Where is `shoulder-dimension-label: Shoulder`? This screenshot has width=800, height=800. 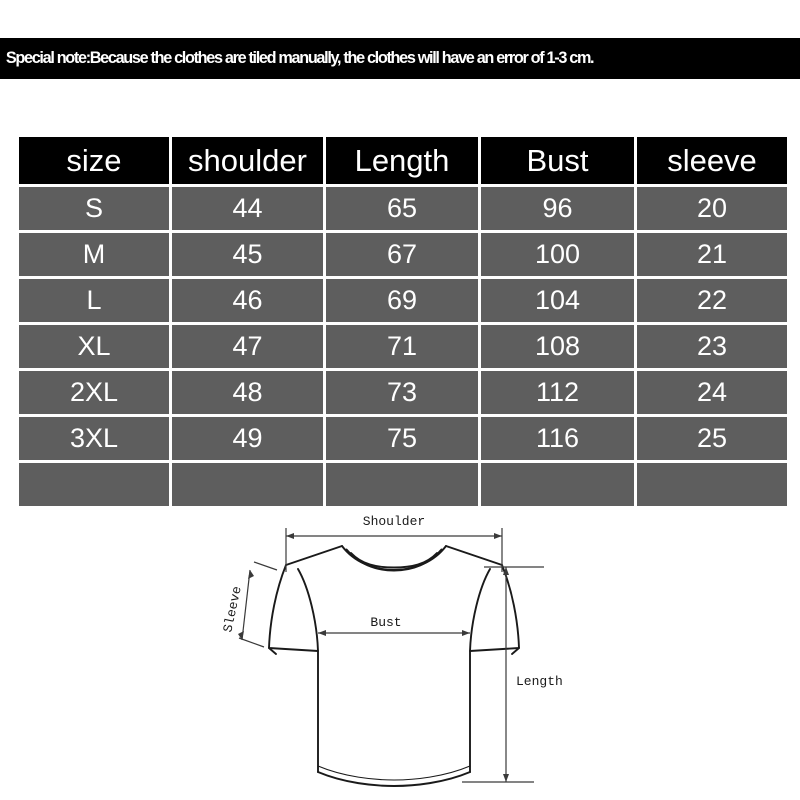
shoulder-dimension-label: Shoulder is located at coordinates (394, 521).